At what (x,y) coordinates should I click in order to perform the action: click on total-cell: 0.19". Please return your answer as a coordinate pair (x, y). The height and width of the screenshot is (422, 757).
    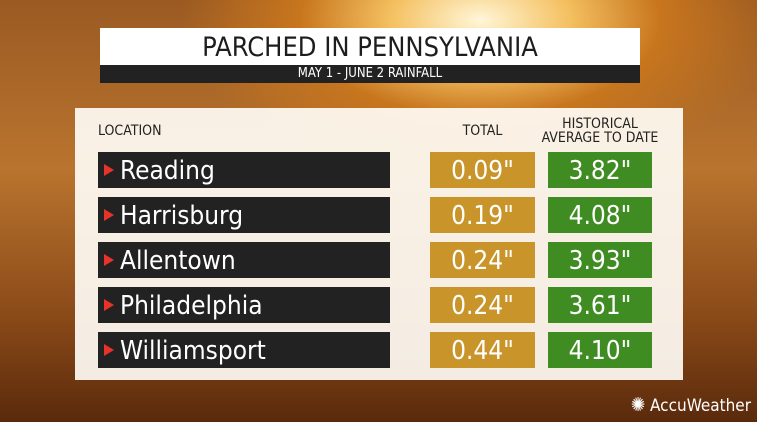
    Looking at the image, I should click on (482, 215).